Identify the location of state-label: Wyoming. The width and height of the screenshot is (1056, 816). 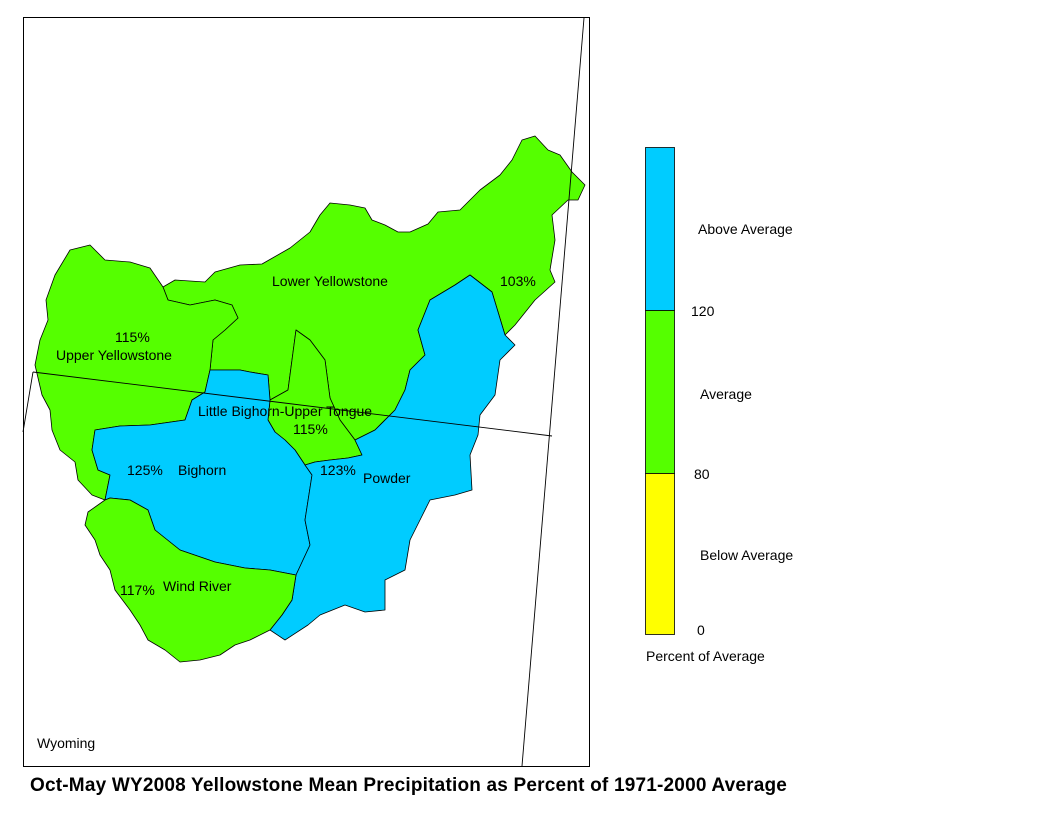
(66, 743).